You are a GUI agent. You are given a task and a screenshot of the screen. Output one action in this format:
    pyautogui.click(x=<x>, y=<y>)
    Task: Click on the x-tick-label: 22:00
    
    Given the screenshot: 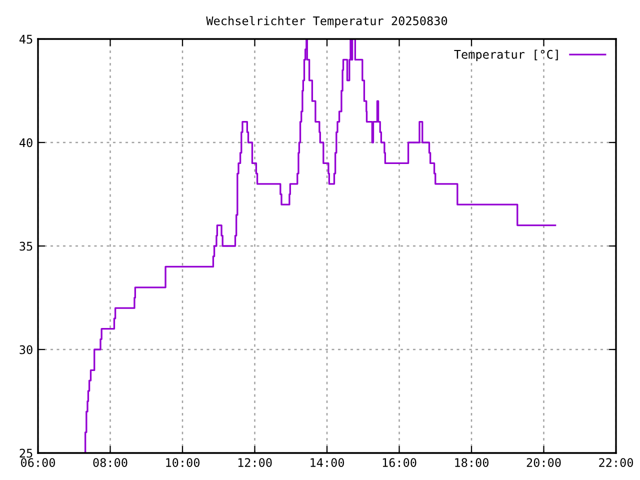 What is the action you would take?
    pyautogui.click(x=616, y=463)
    